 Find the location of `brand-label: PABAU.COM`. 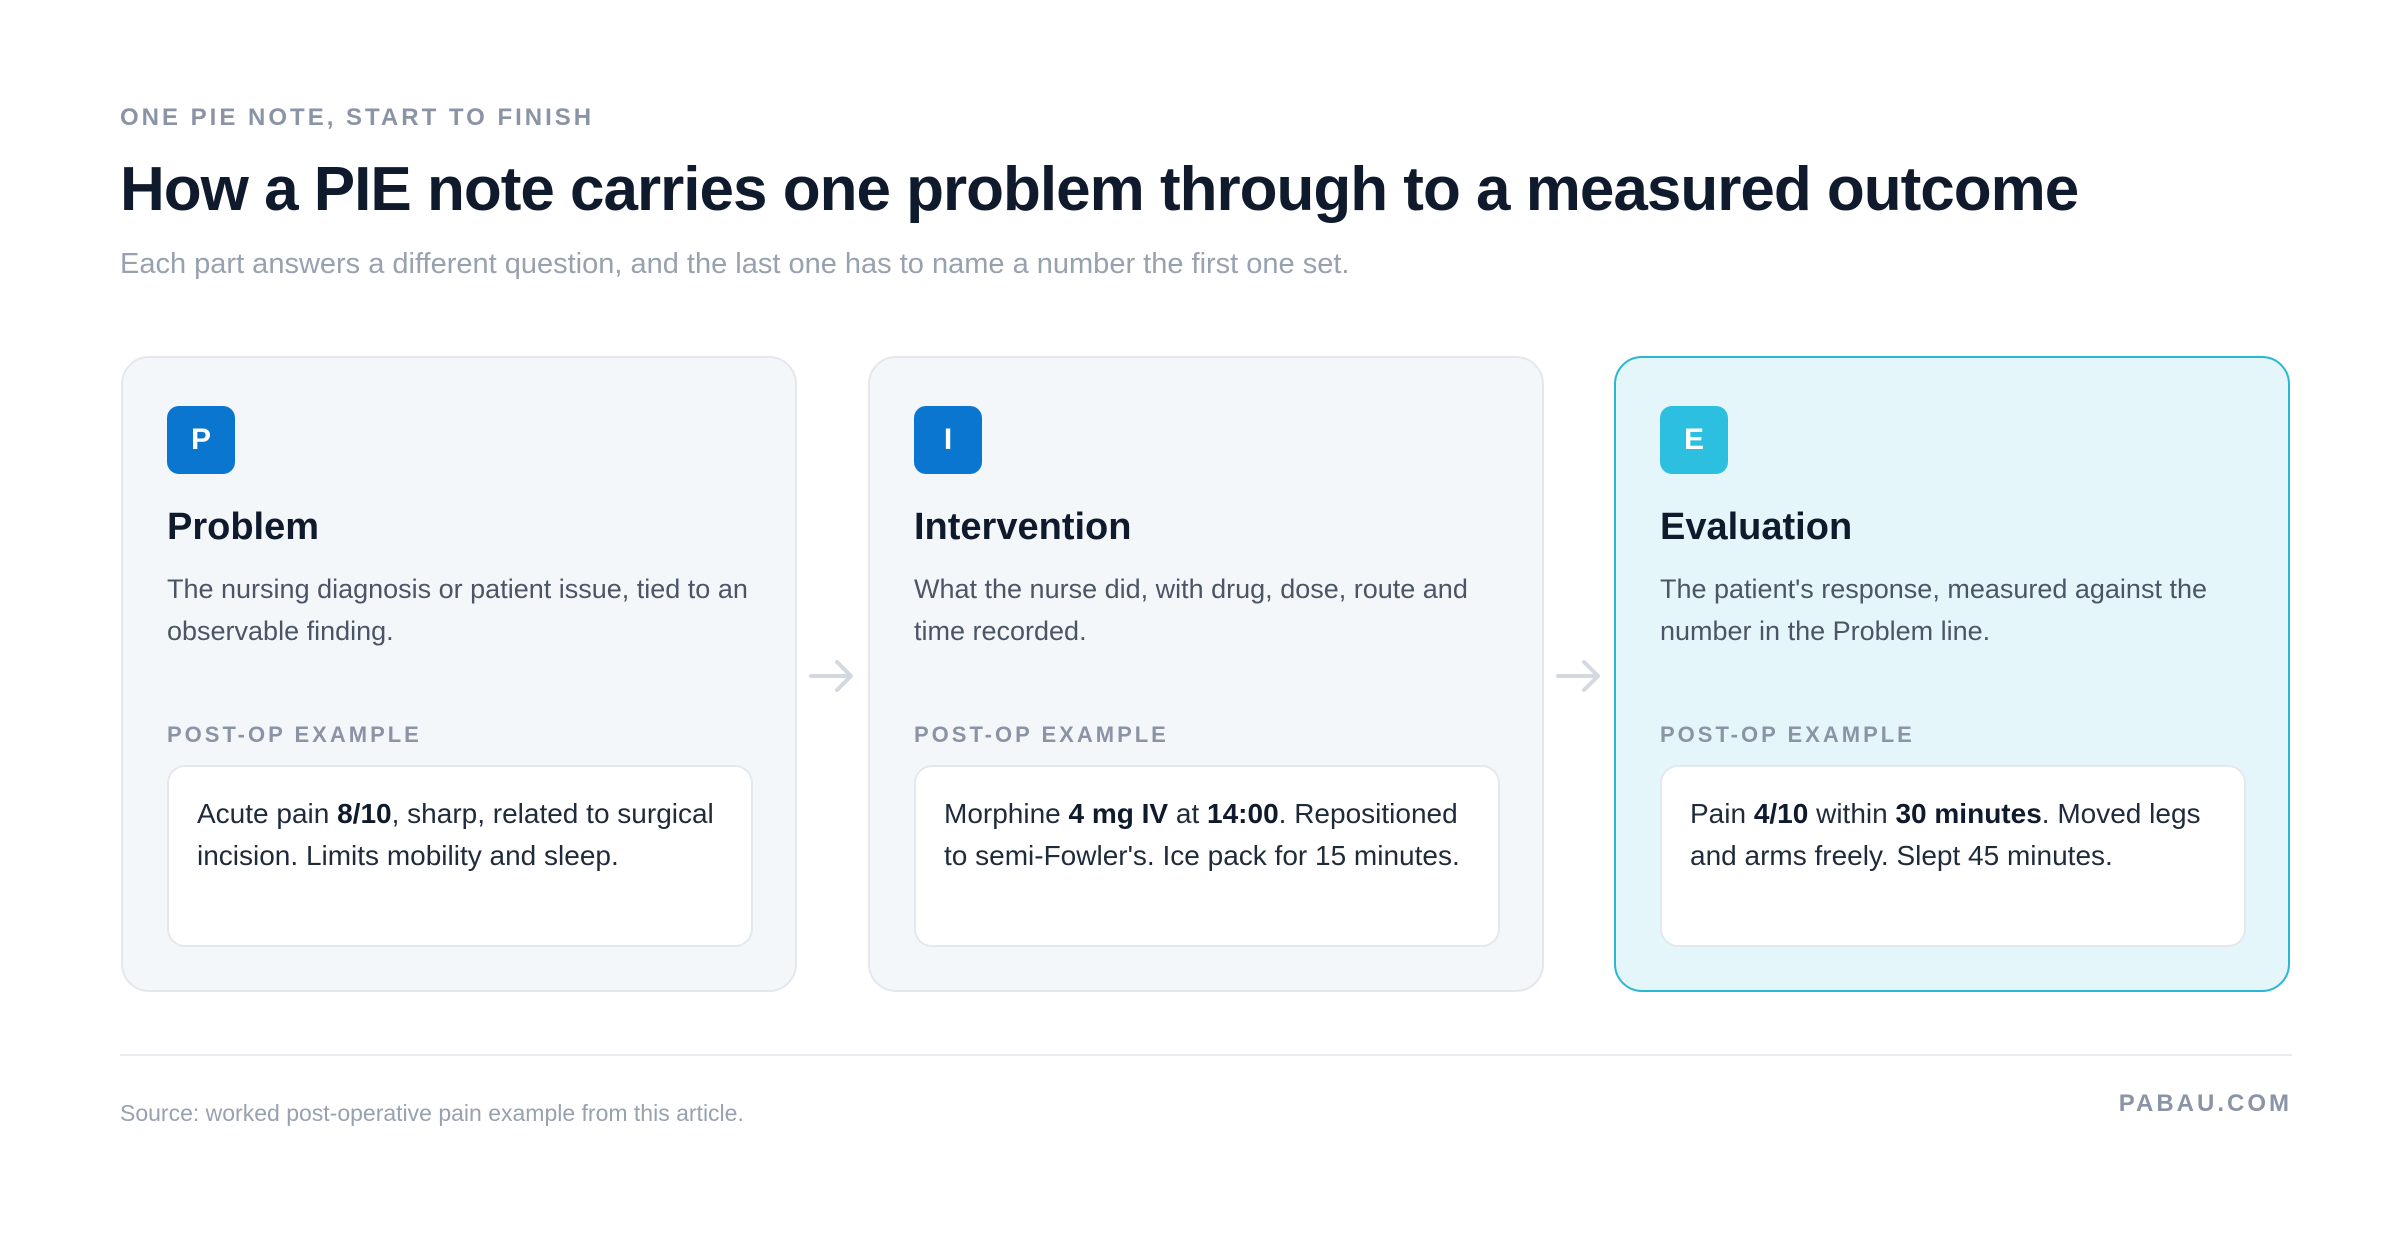

brand-label: PABAU.COM is located at coordinates (2205, 1103).